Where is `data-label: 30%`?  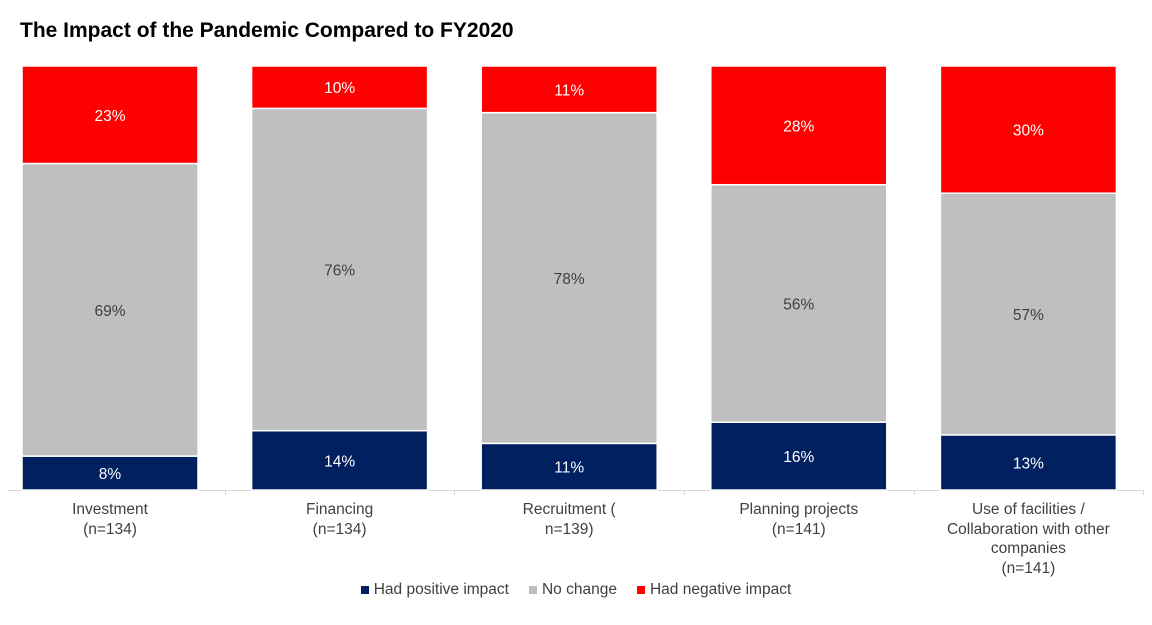
data-label: 30% is located at coordinates (1028, 131).